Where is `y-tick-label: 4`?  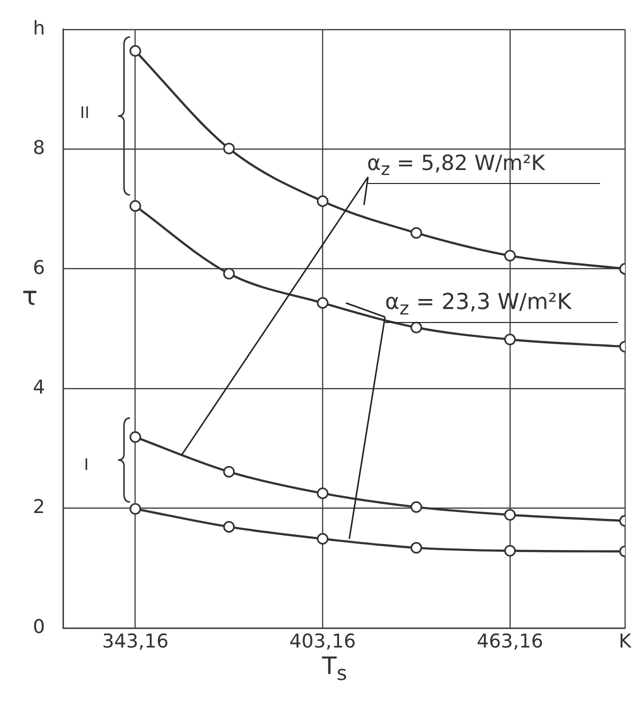
y-tick-label: 4 is located at coordinates (38, 387).